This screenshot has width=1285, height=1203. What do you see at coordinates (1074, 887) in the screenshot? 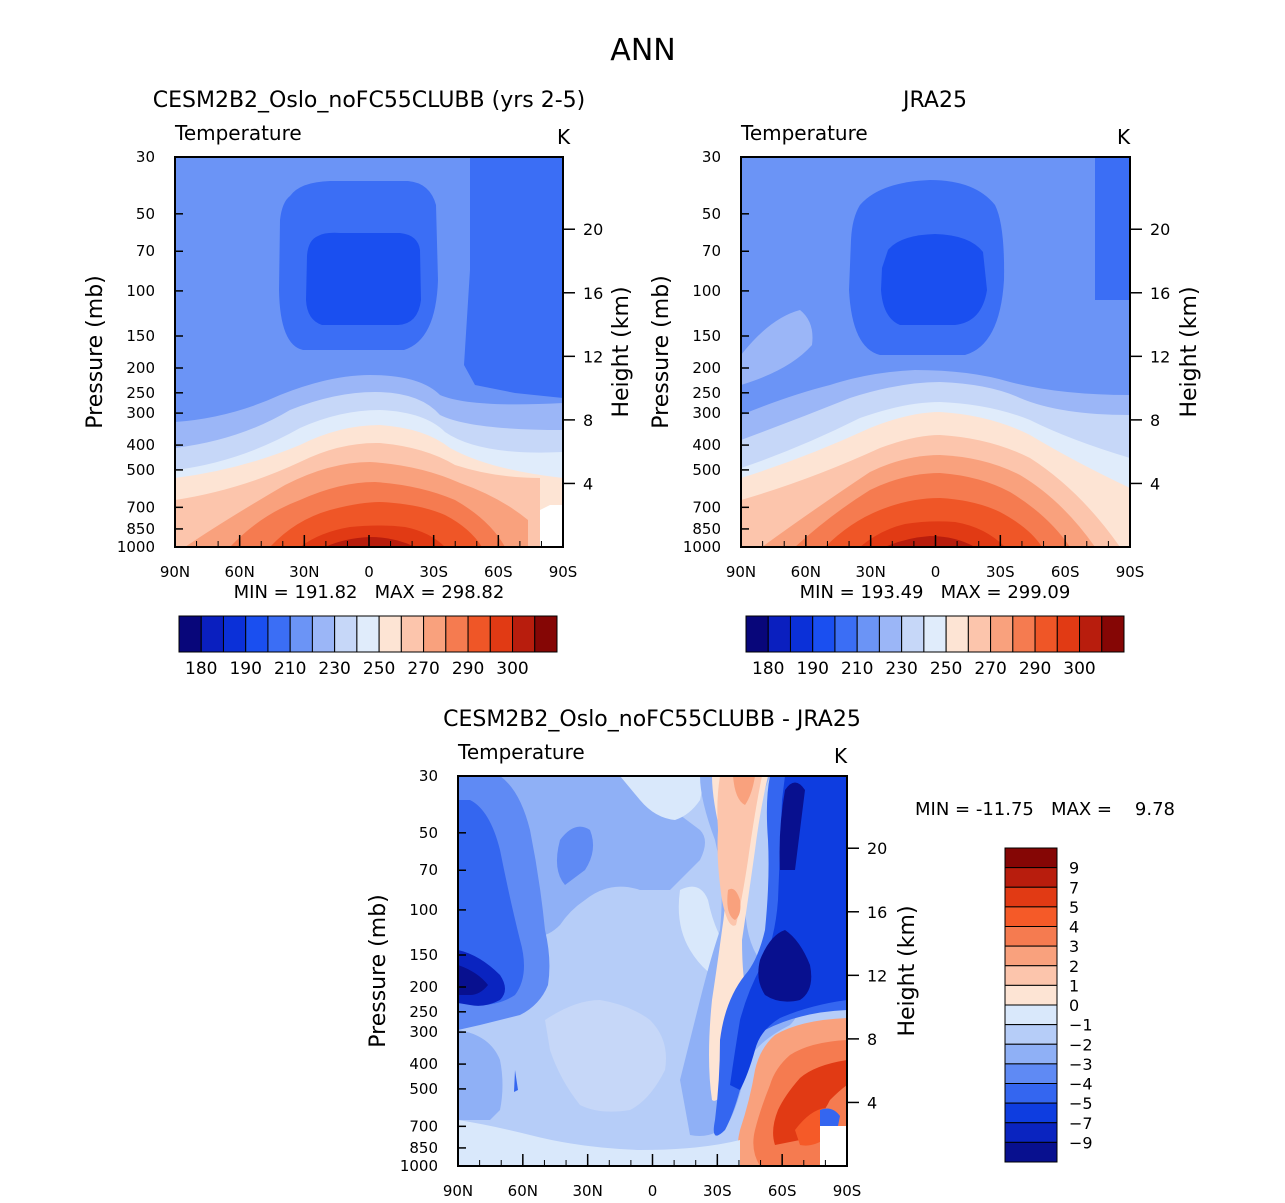
I see `colorbar-label: 7` at bounding box center [1074, 887].